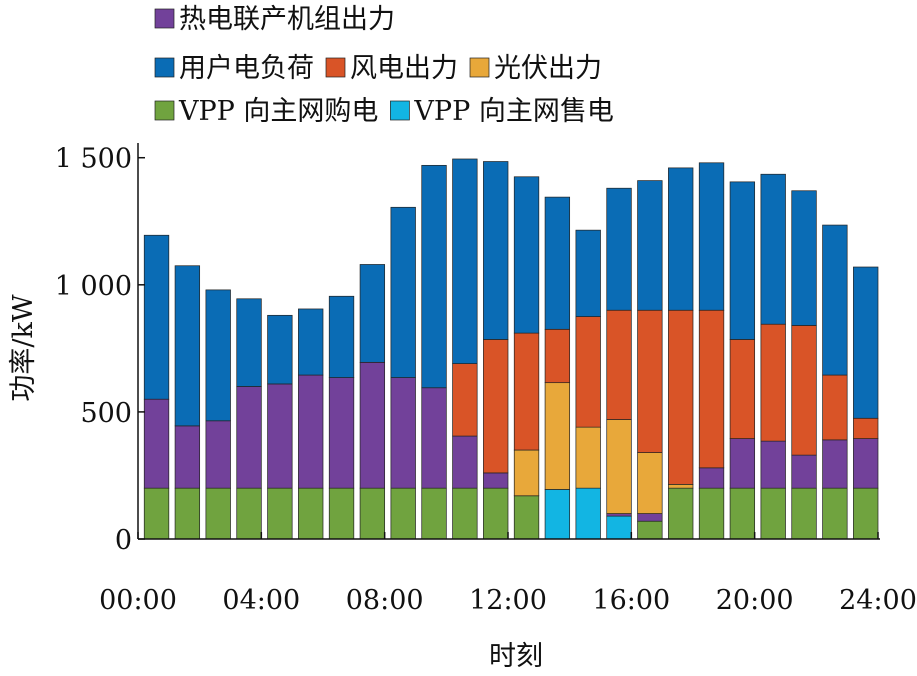 The height and width of the screenshot is (676, 917). What do you see at coordinates (516, 656) in the screenshot?
I see `x-axis-title: 时刻` at bounding box center [516, 656].